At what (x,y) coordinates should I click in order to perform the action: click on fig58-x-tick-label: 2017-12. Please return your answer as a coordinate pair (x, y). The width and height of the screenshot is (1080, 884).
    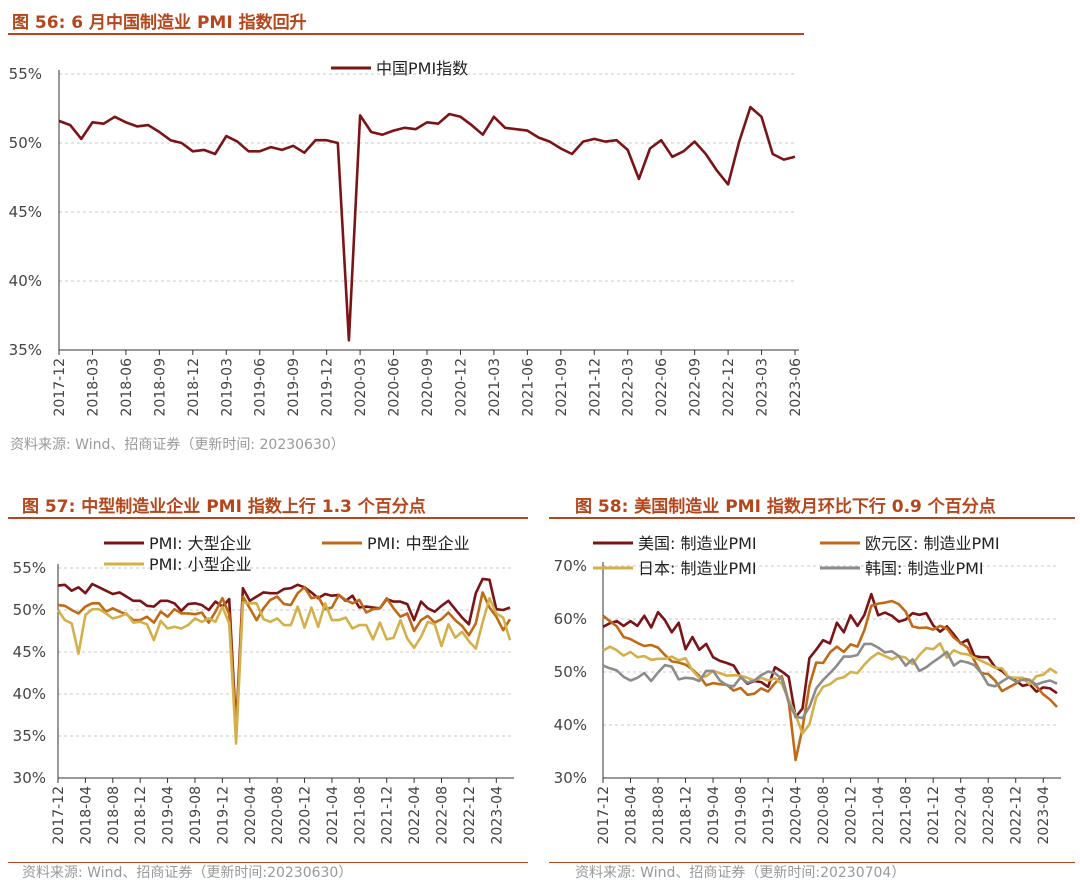
    Looking at the image, I should click on (604, 815).